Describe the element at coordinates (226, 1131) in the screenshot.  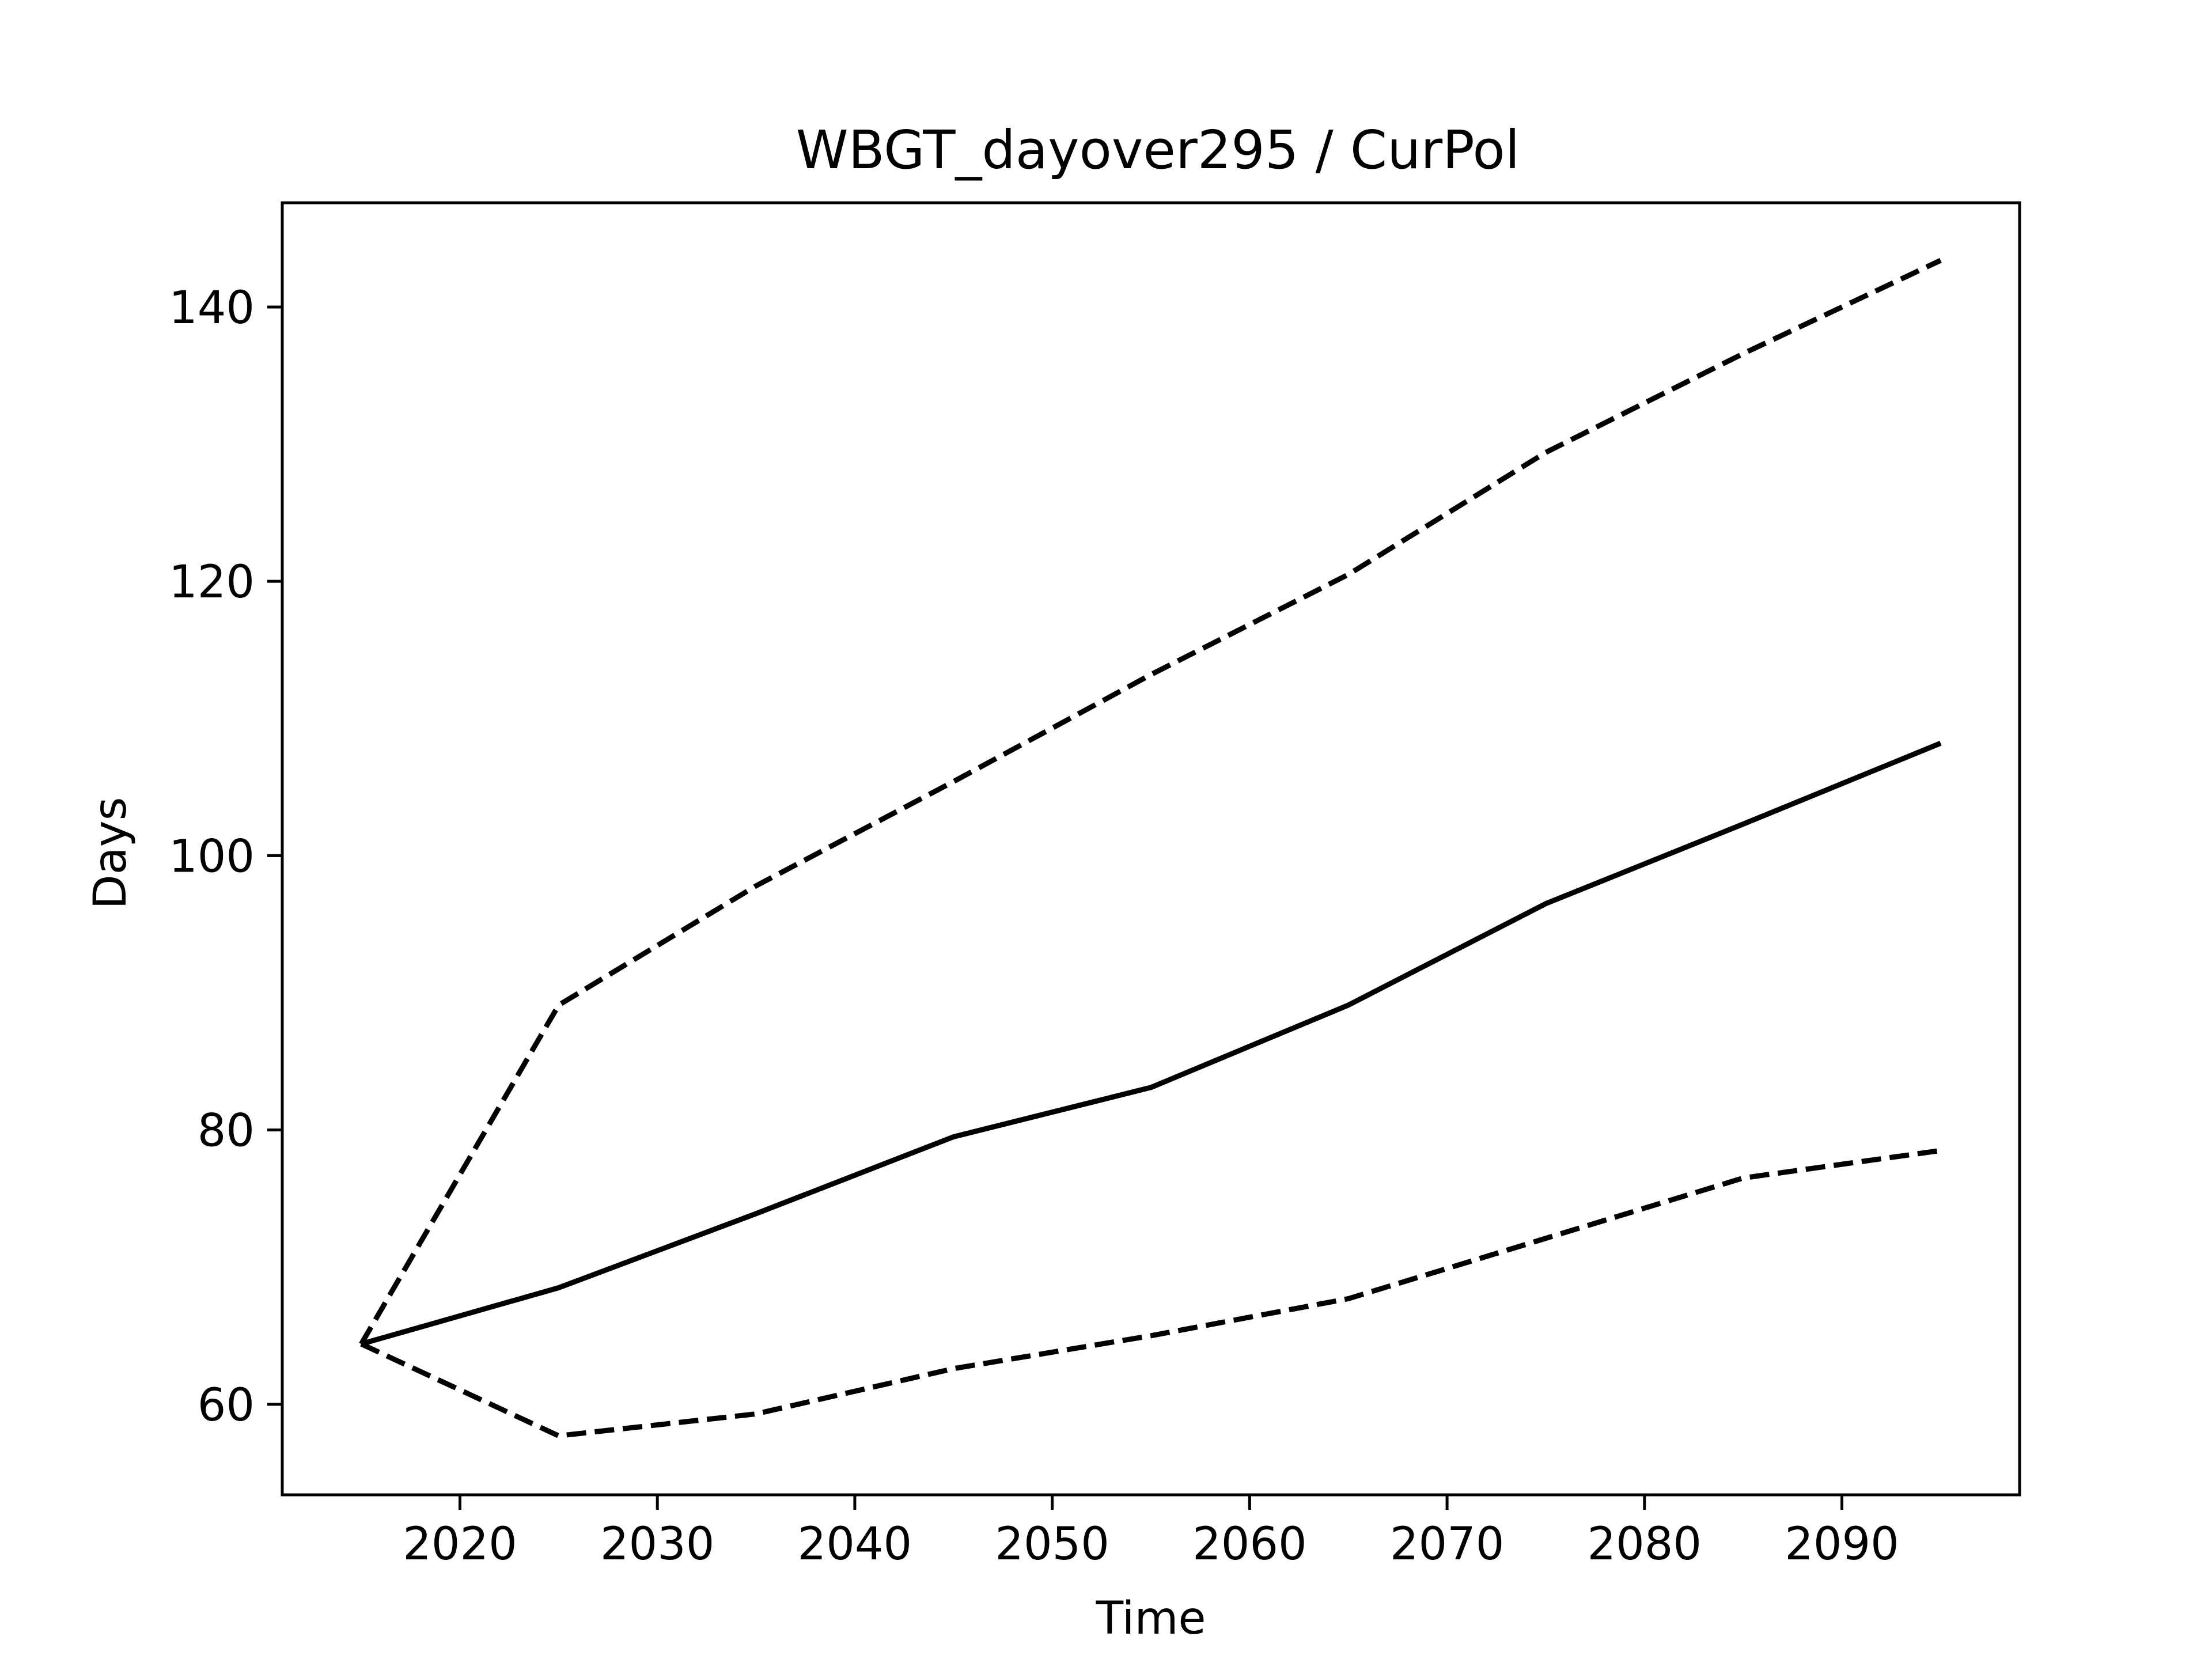
I see `y-tick-label: 80` at that location.